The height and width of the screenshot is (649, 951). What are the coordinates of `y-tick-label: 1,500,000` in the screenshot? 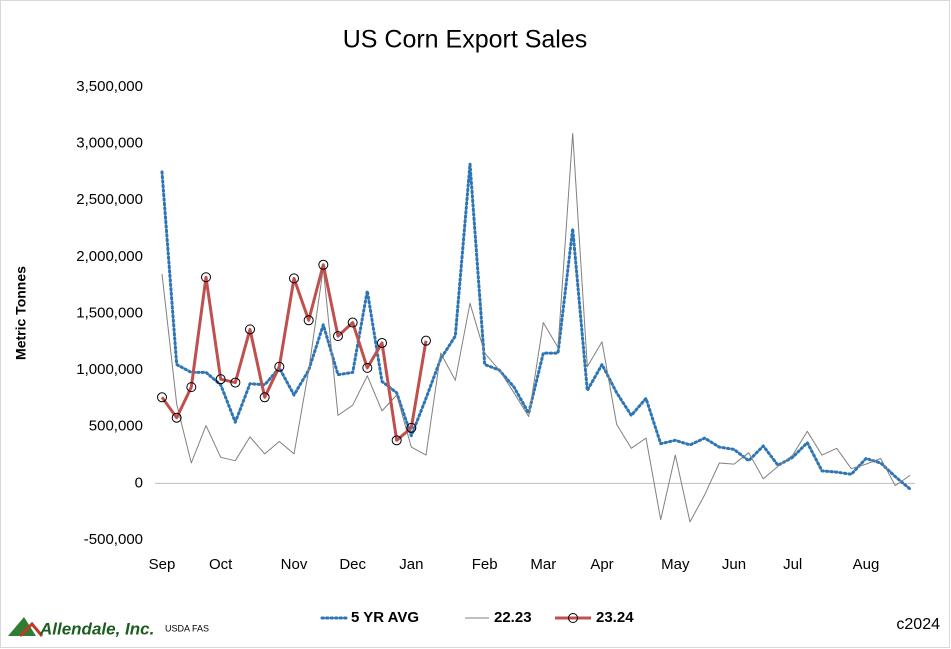 It's located at (109, 312).